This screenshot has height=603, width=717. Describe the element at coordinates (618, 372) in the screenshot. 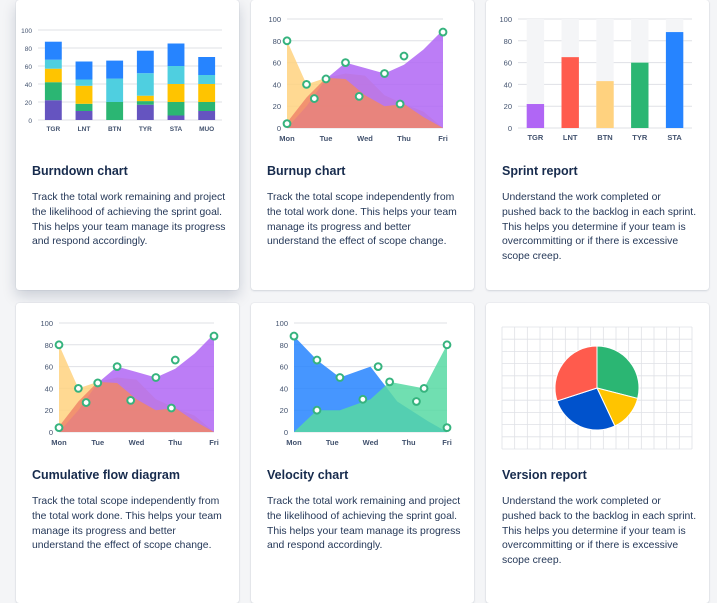

I see `pie-slice` at that location.